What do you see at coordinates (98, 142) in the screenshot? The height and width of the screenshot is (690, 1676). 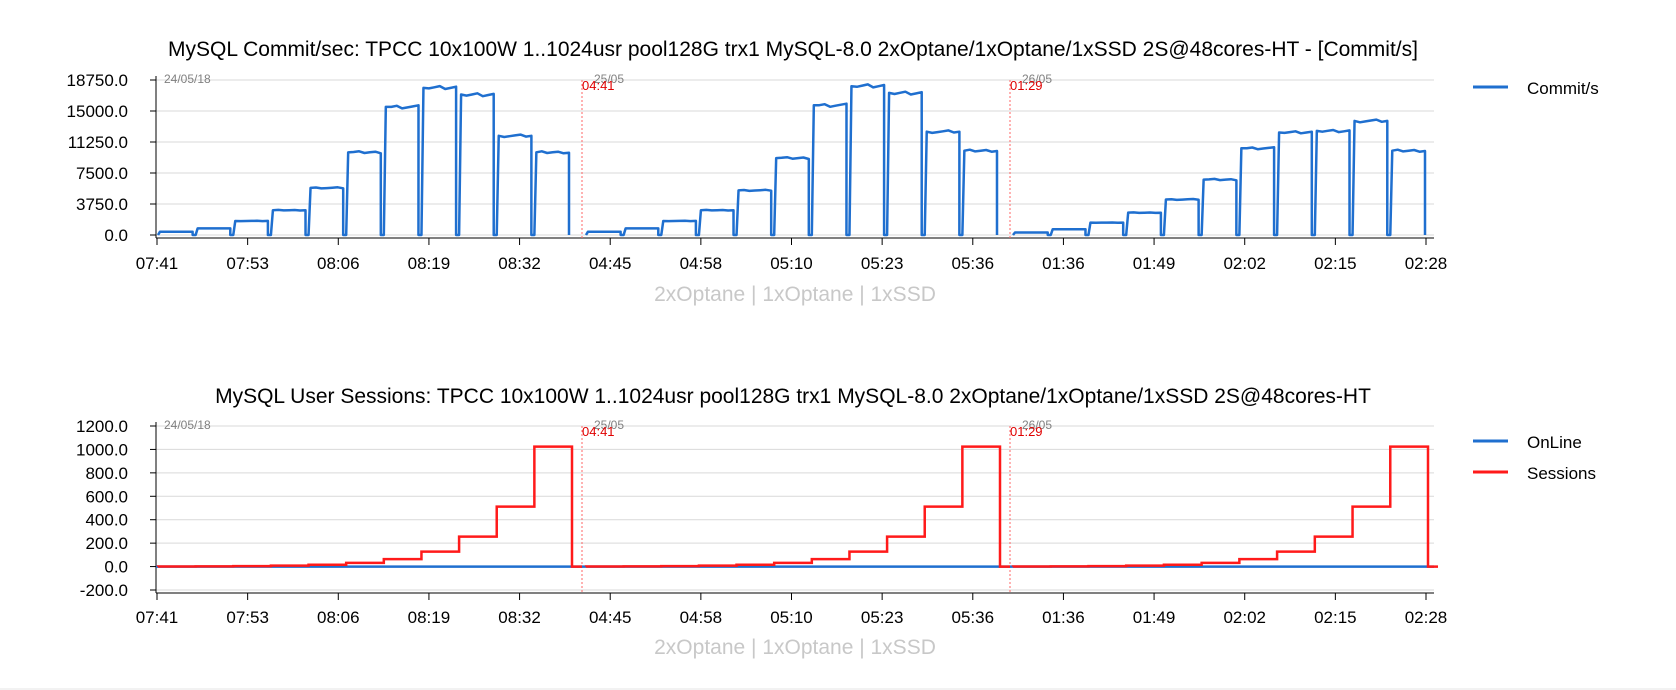 I see `y-tick-label: 11250.0` at bounding box center [98, 142].